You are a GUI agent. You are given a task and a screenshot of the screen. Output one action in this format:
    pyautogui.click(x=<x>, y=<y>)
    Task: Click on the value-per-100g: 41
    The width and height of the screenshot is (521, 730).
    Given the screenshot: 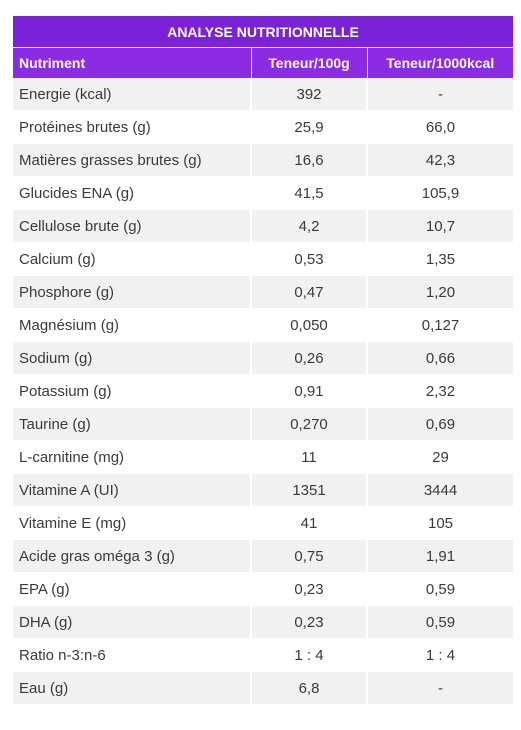 What is the action you would take?
    pyautogui.click(x=309, y=523)
    